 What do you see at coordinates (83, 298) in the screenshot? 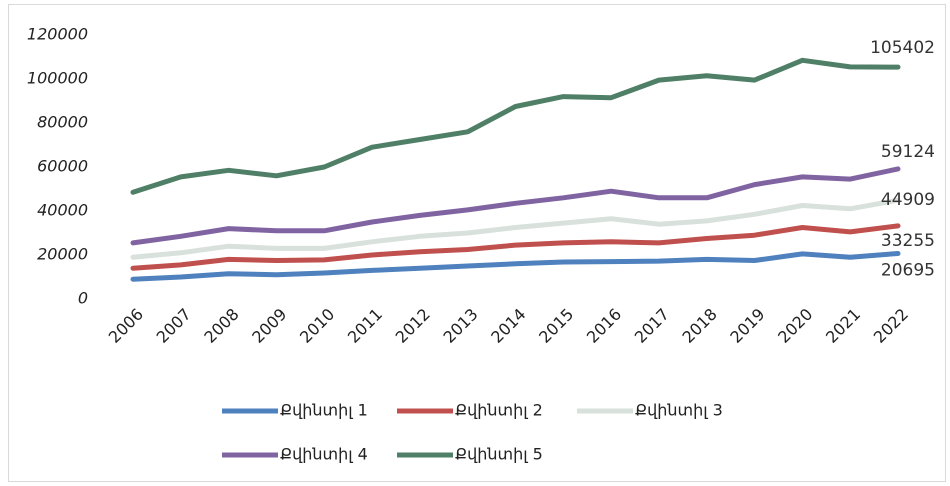
I see `y-tick-label: 0` at bounding box center [83, 298].